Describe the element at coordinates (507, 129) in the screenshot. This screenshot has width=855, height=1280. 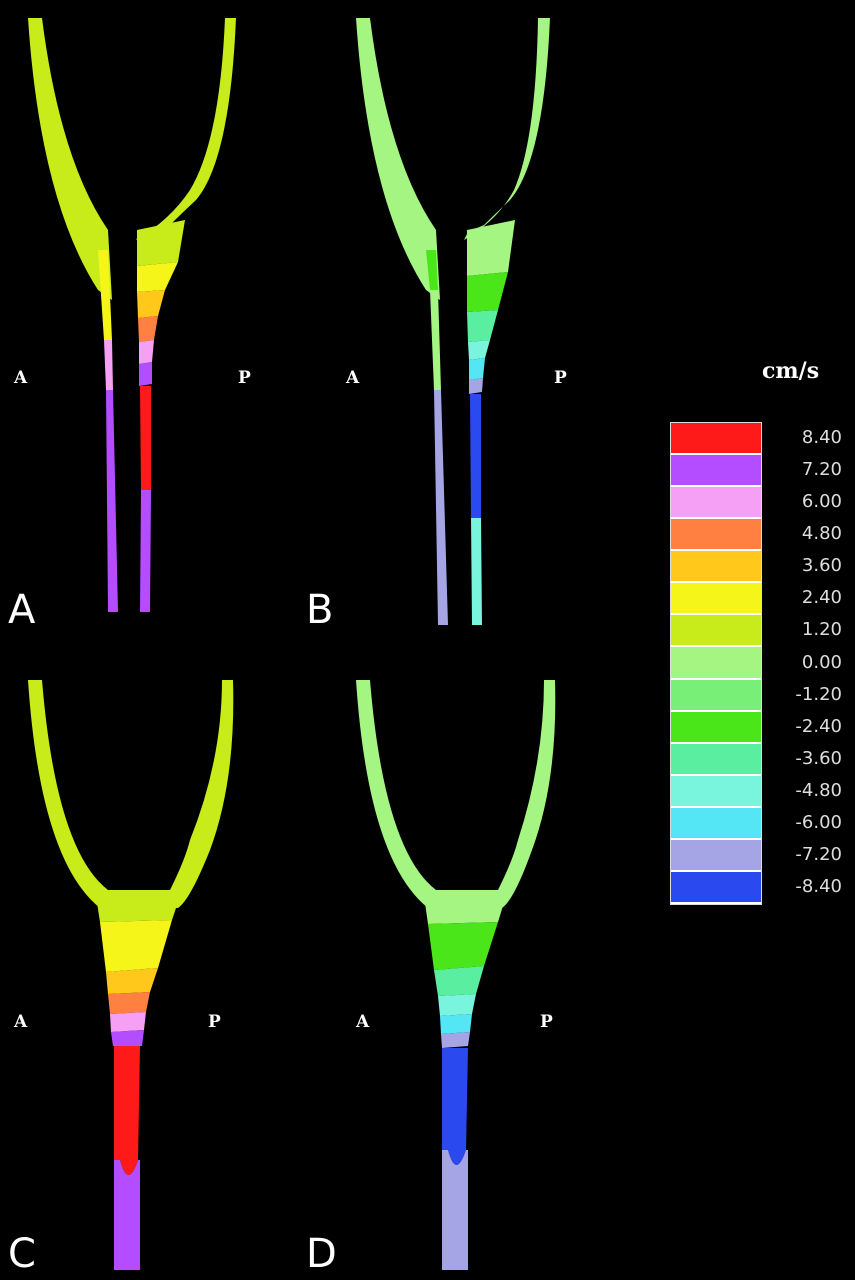
I see `panel-b-right-wall` at that location.